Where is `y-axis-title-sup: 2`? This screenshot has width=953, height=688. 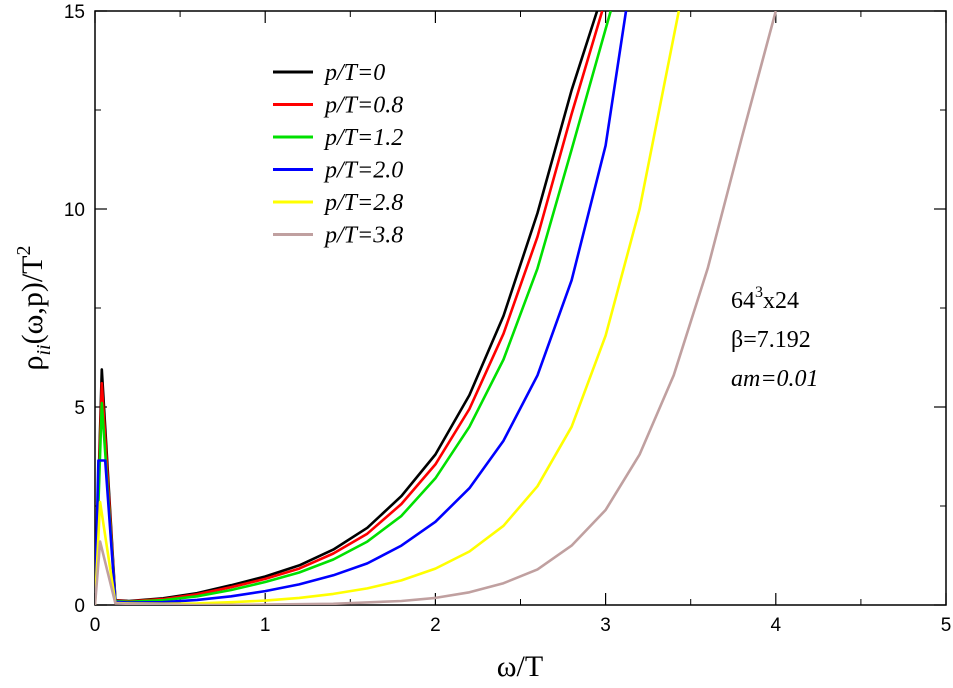
y-axis-title-sup: 2 is located at coordinates (24, 251).